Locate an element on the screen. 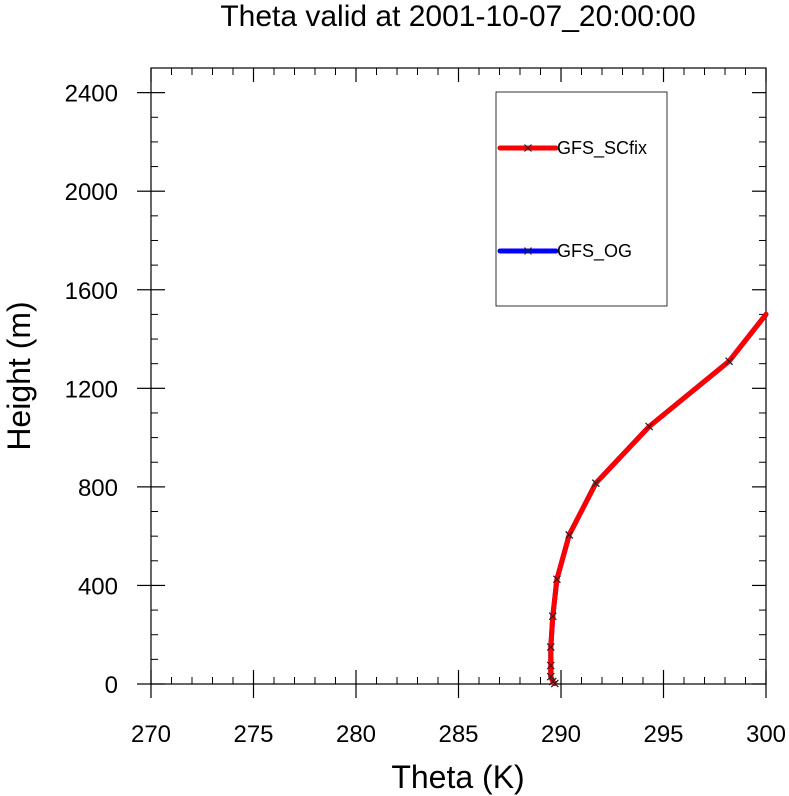 The width and height of the screenshot is (789, 796). y-tick-label: 400 is located at coordinates (98, 586).